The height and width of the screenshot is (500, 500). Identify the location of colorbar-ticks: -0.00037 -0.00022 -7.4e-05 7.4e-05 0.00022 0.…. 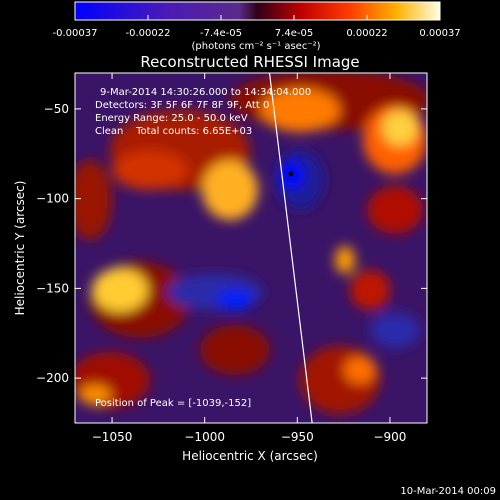
(257, 27).